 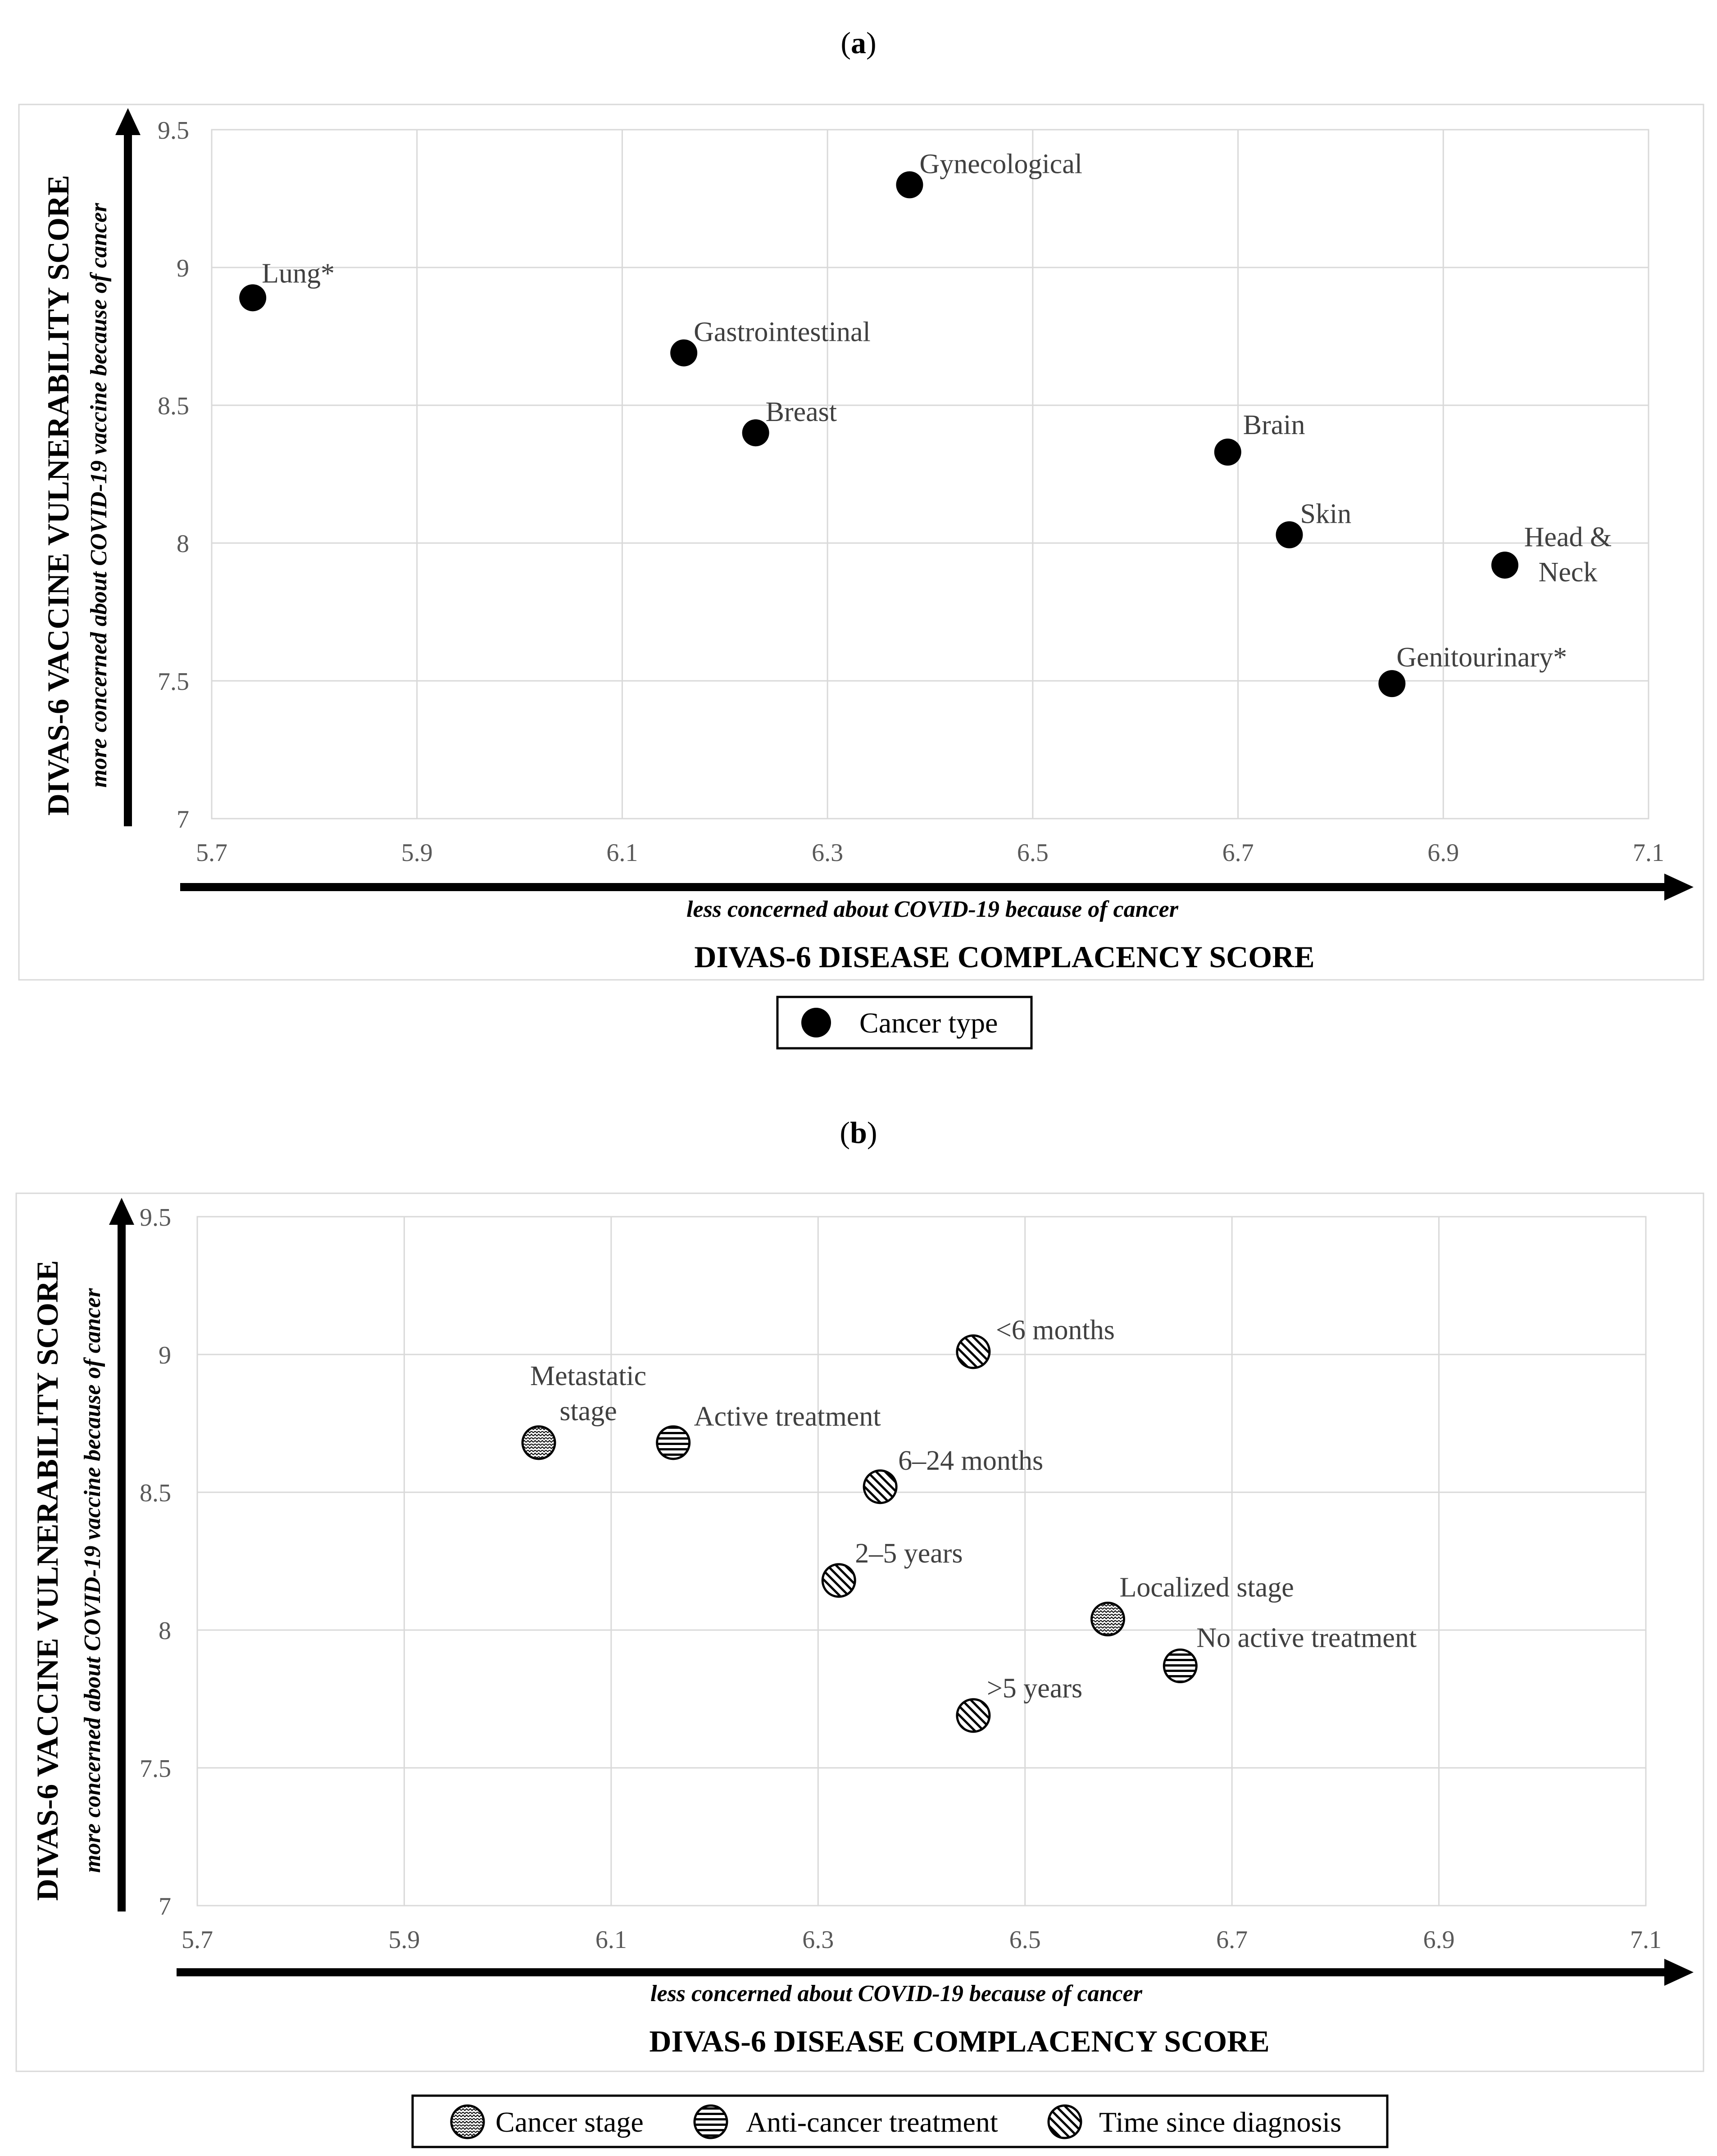 I want to click on panel-b-y-tick-label: 8.5, so click(x=155, y=1493).